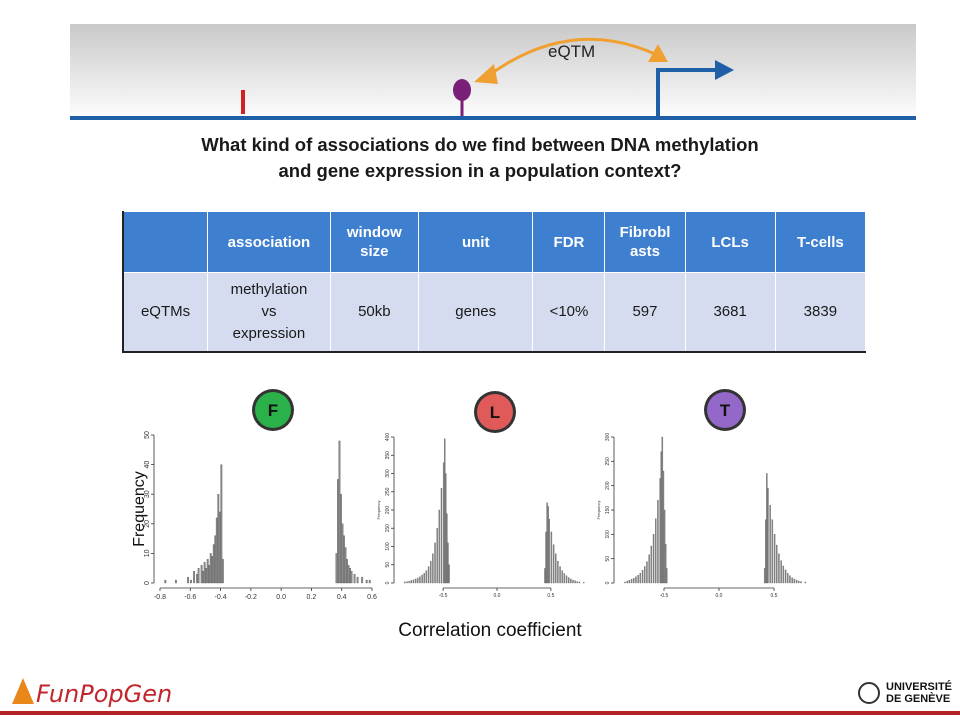  I want to click on x-tick-label: -0.2, so click(251, 597).